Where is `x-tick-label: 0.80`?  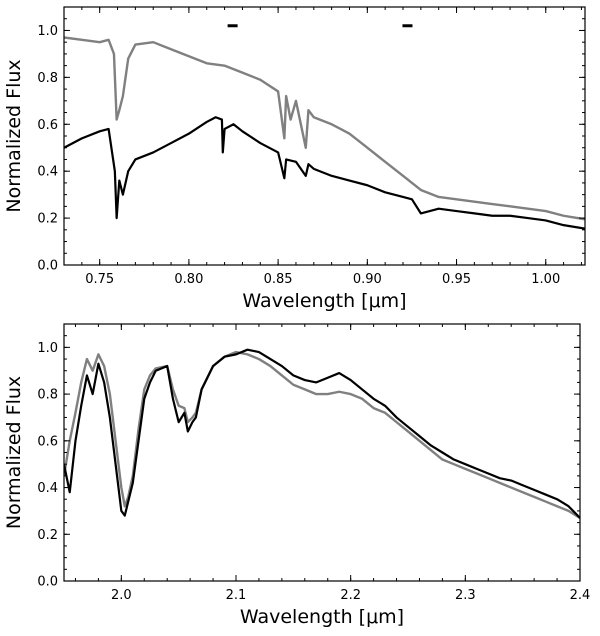 x-tick-label: 0.80 is located at coordinates (188, 279).